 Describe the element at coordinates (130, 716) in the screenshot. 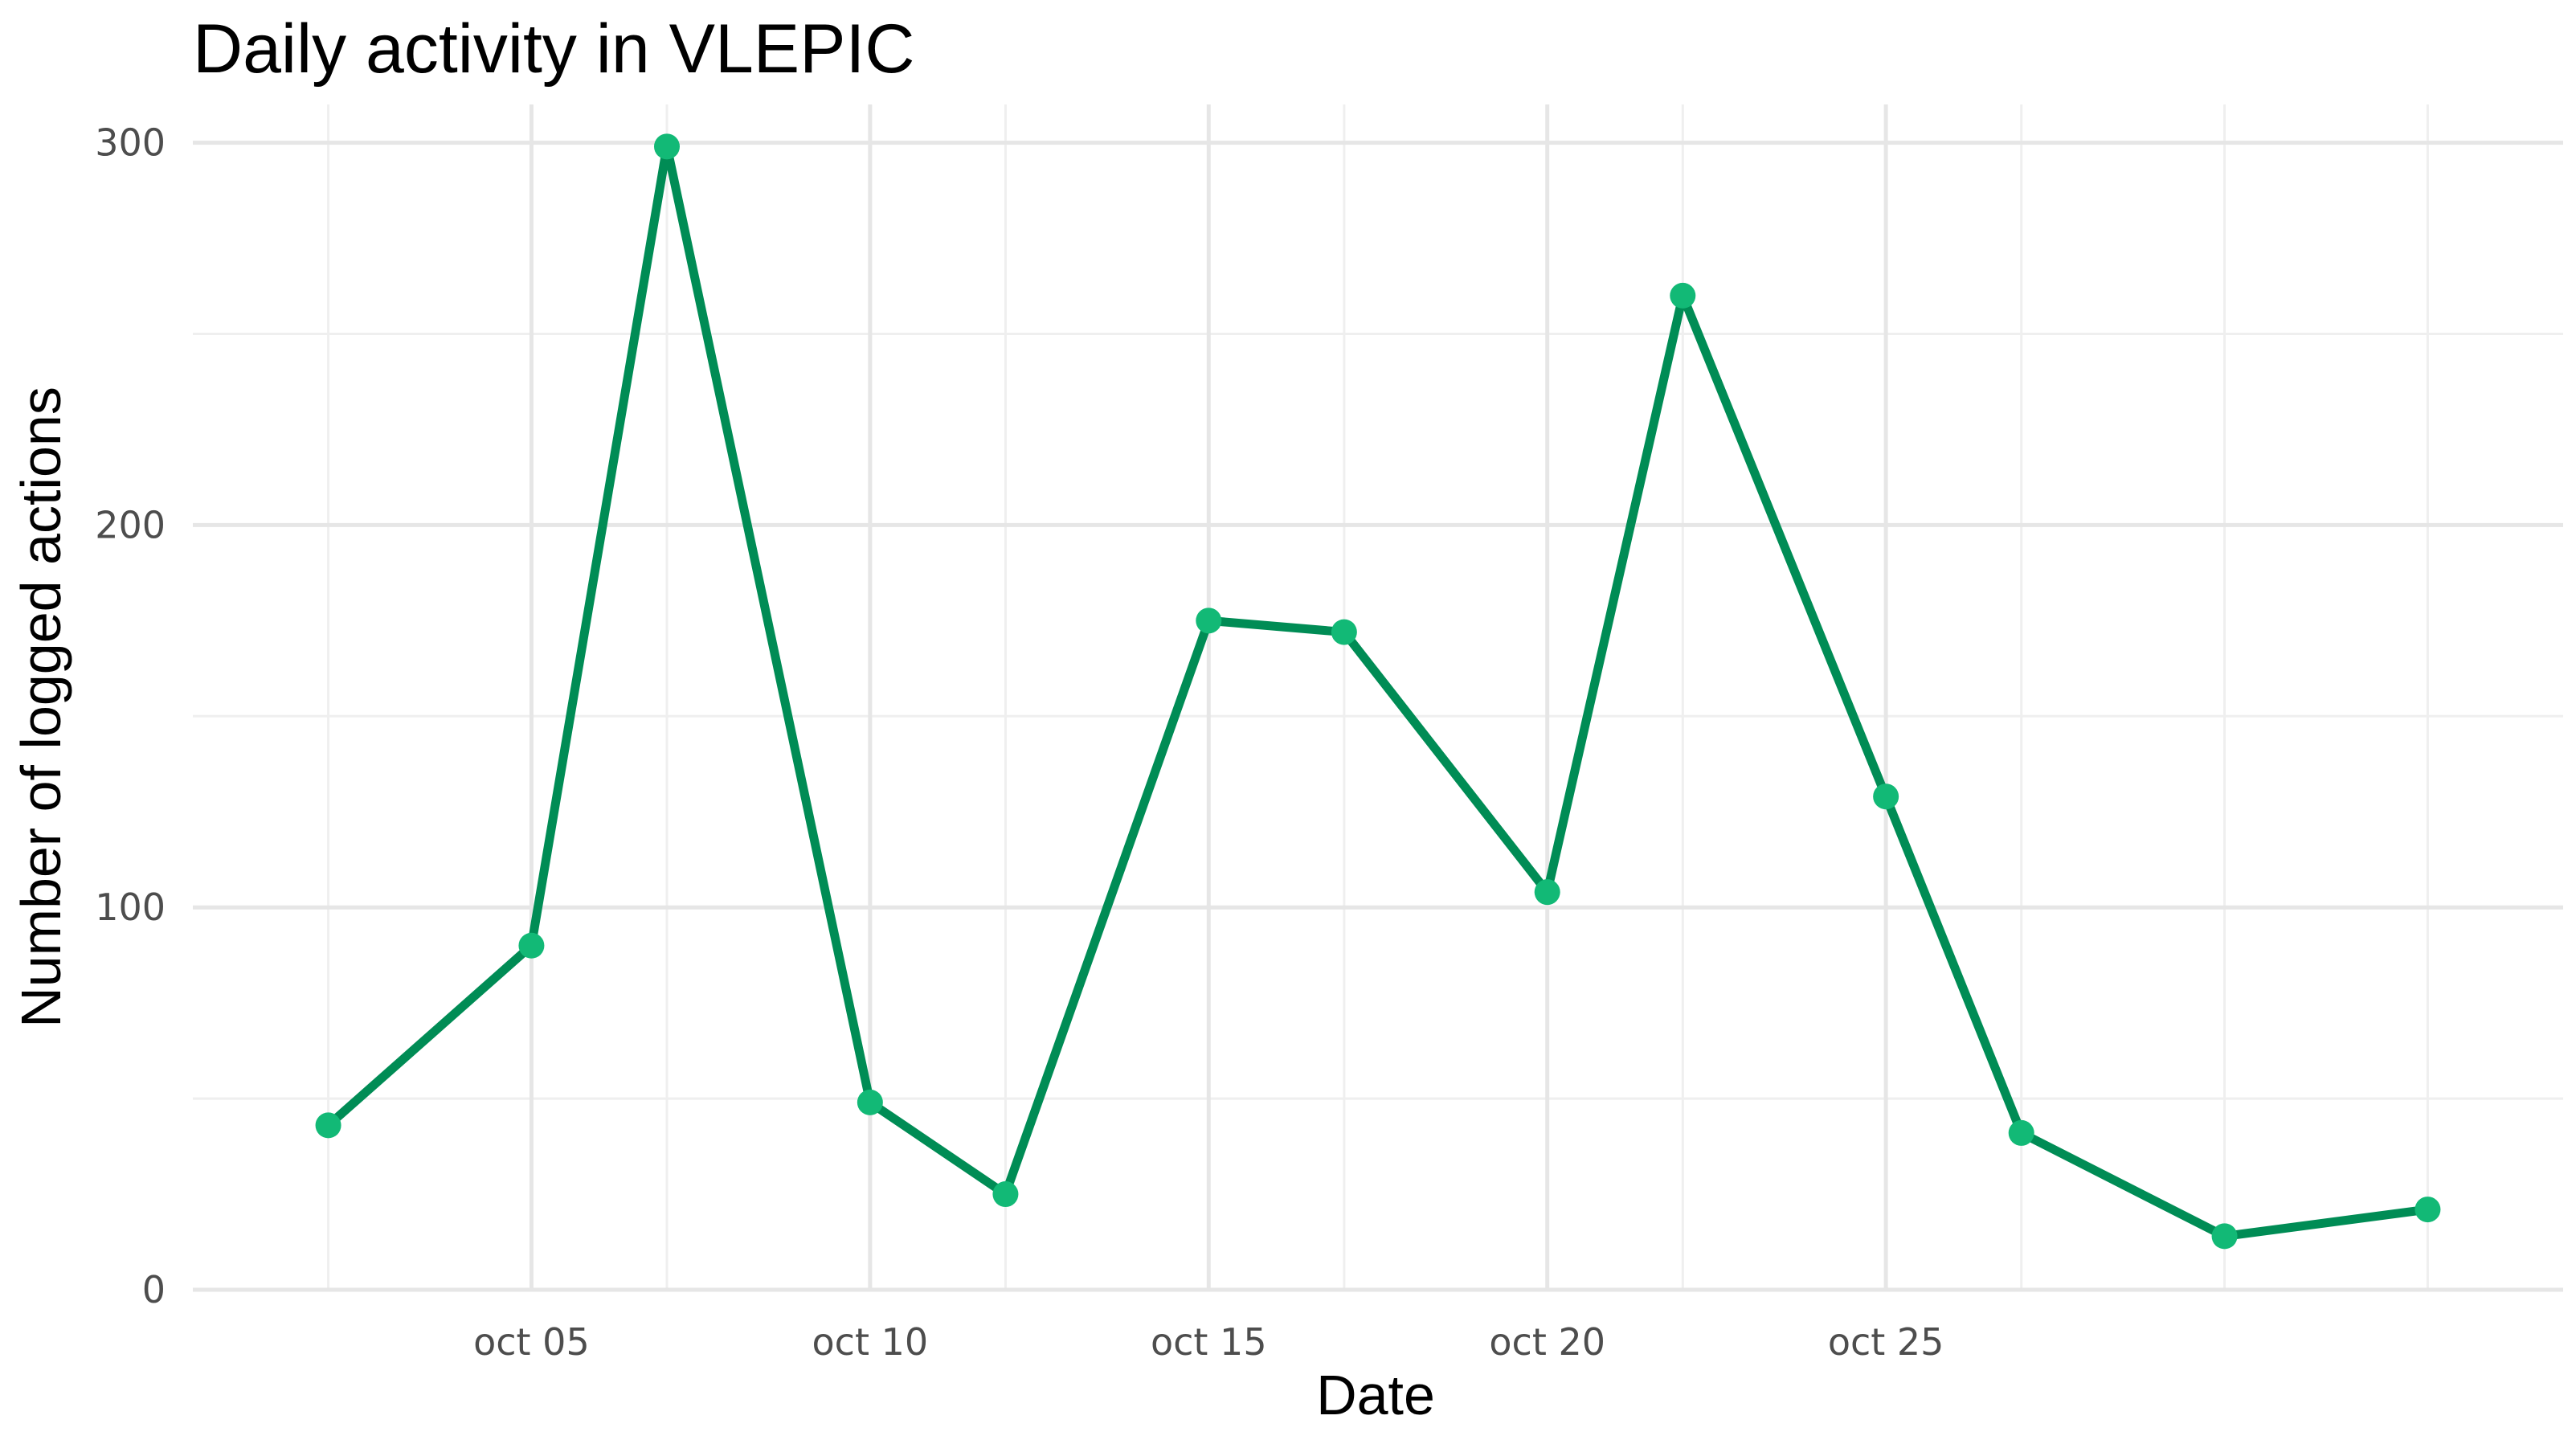

I see `y-axis-ticks: 0 100 200 300` at that location.